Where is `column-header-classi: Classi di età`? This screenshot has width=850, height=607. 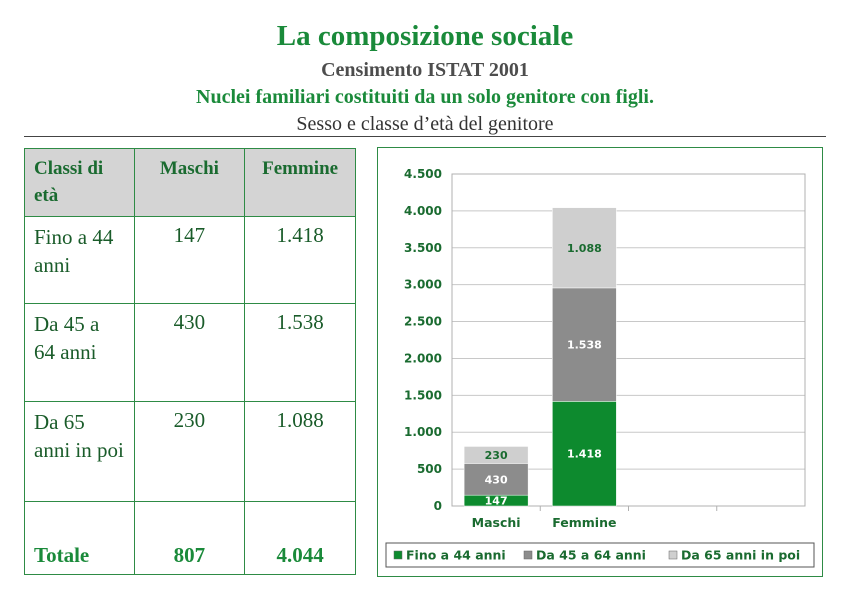 column-header-classi: Classi di età is located at coordinates (79, 182).